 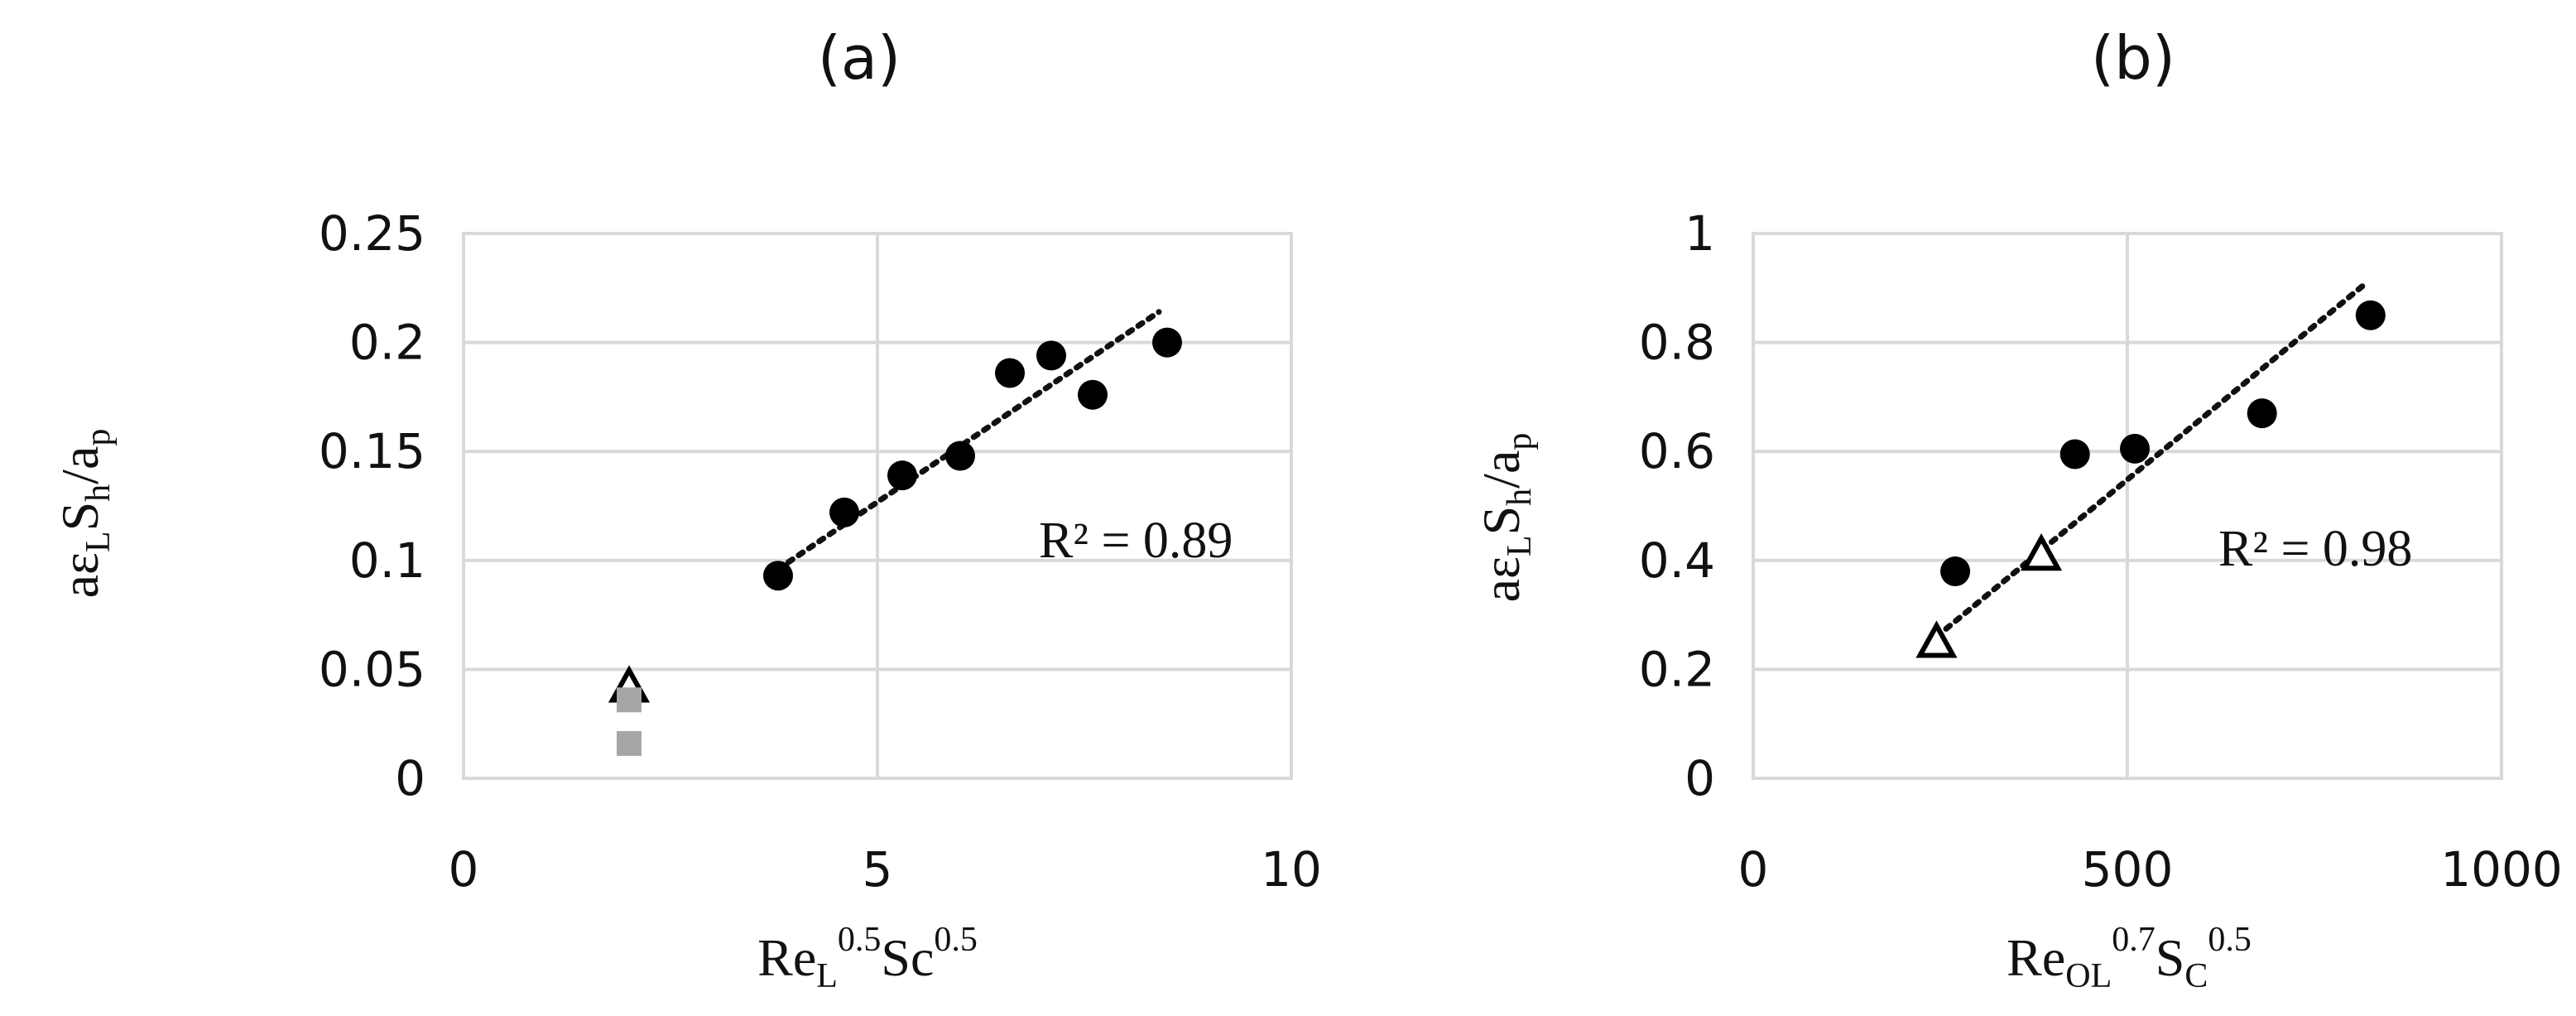 What do you see at coordinates (1699, 234) in the screenshot?
I see `y-tick-label: 1` at bounding box center [1699, 234].